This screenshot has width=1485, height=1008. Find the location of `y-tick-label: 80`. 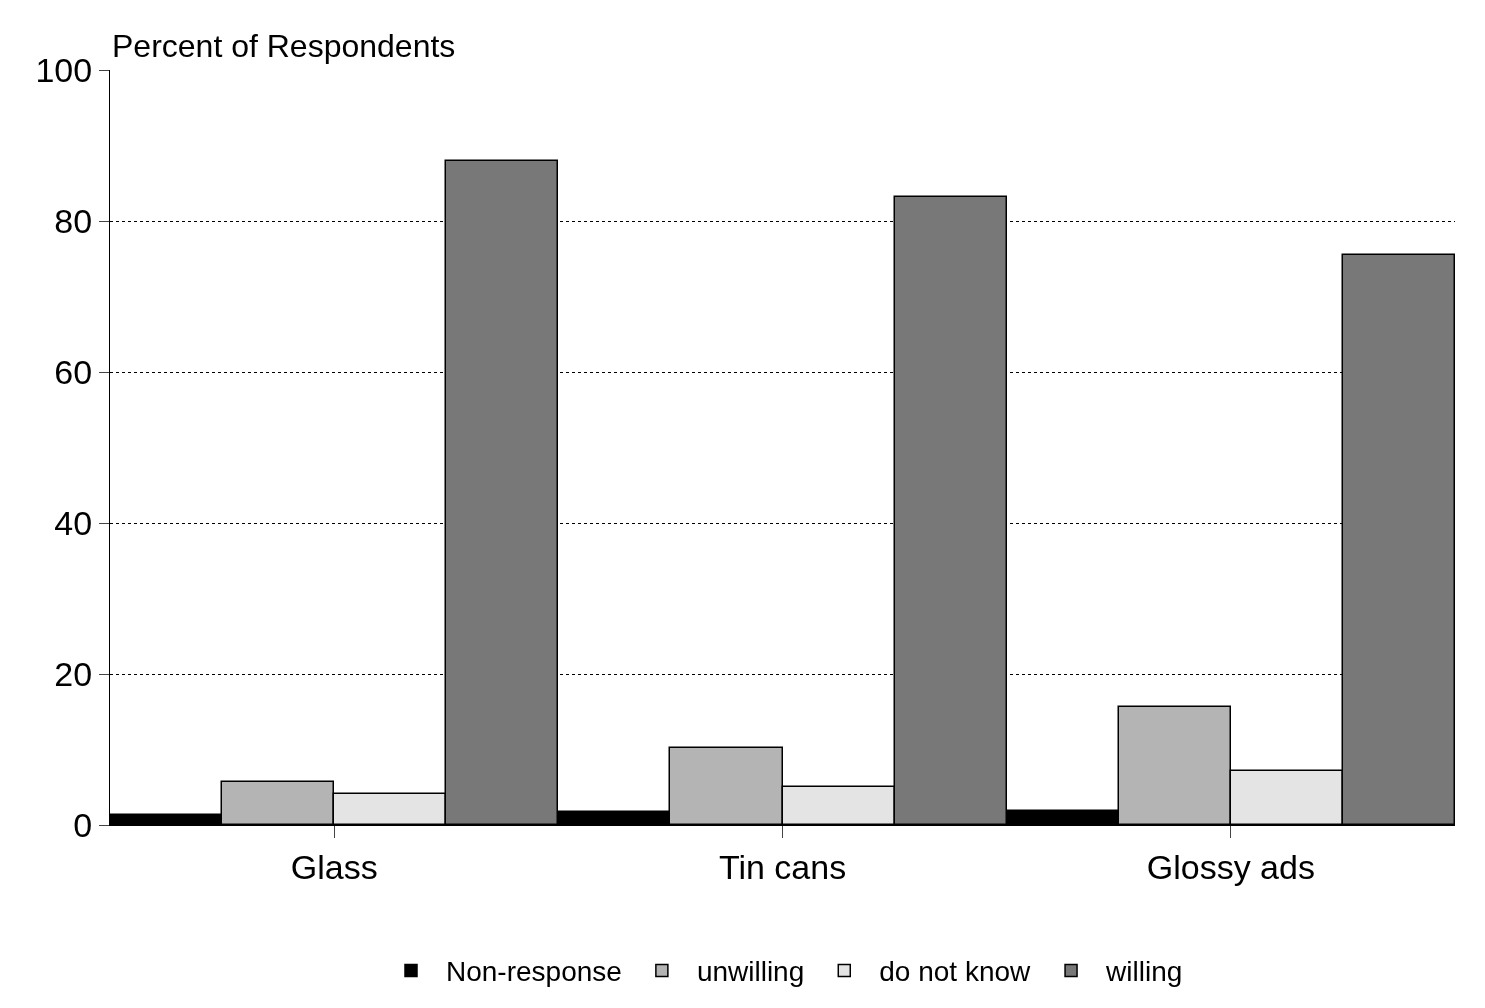

y-tick-label: 80 is located at coordinates (73, 220).